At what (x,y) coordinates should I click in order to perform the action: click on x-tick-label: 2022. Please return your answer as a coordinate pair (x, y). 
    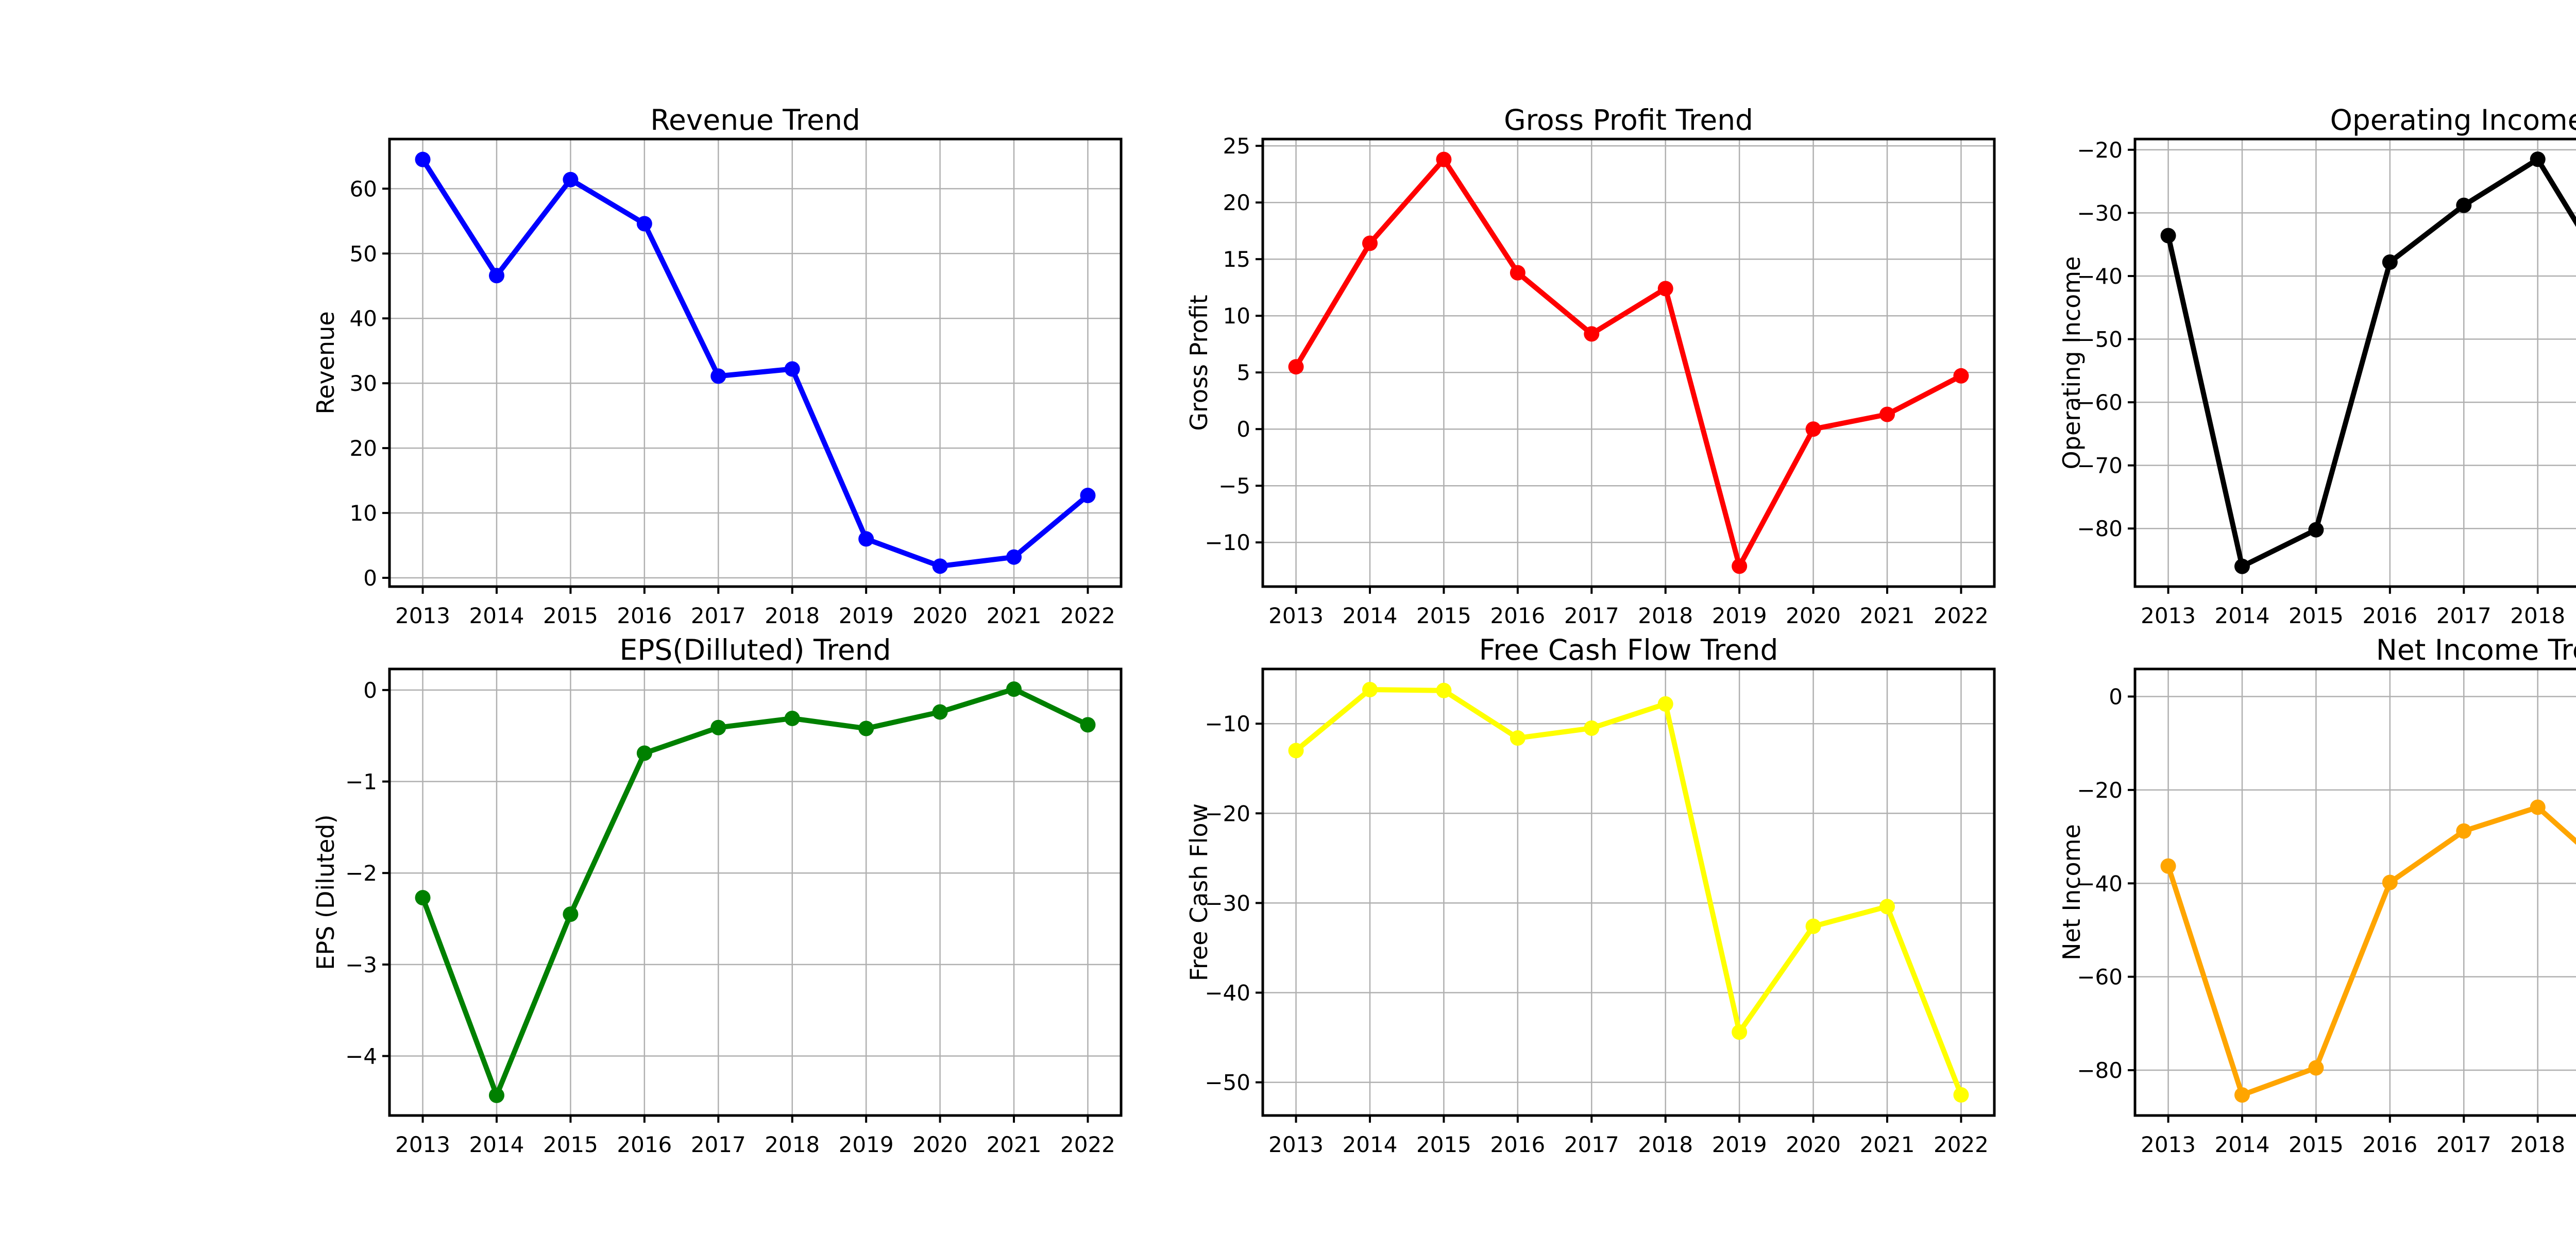
    Looking at the image, I should click on (1961, 1145).